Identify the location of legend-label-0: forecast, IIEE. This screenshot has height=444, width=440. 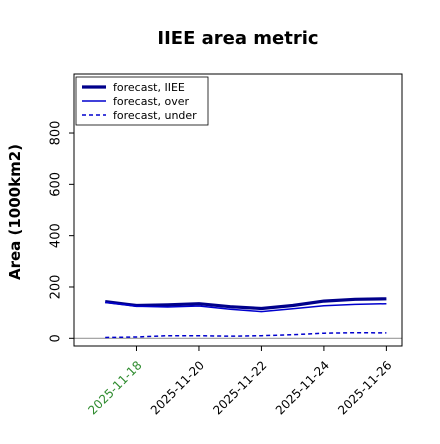
(149, 87).